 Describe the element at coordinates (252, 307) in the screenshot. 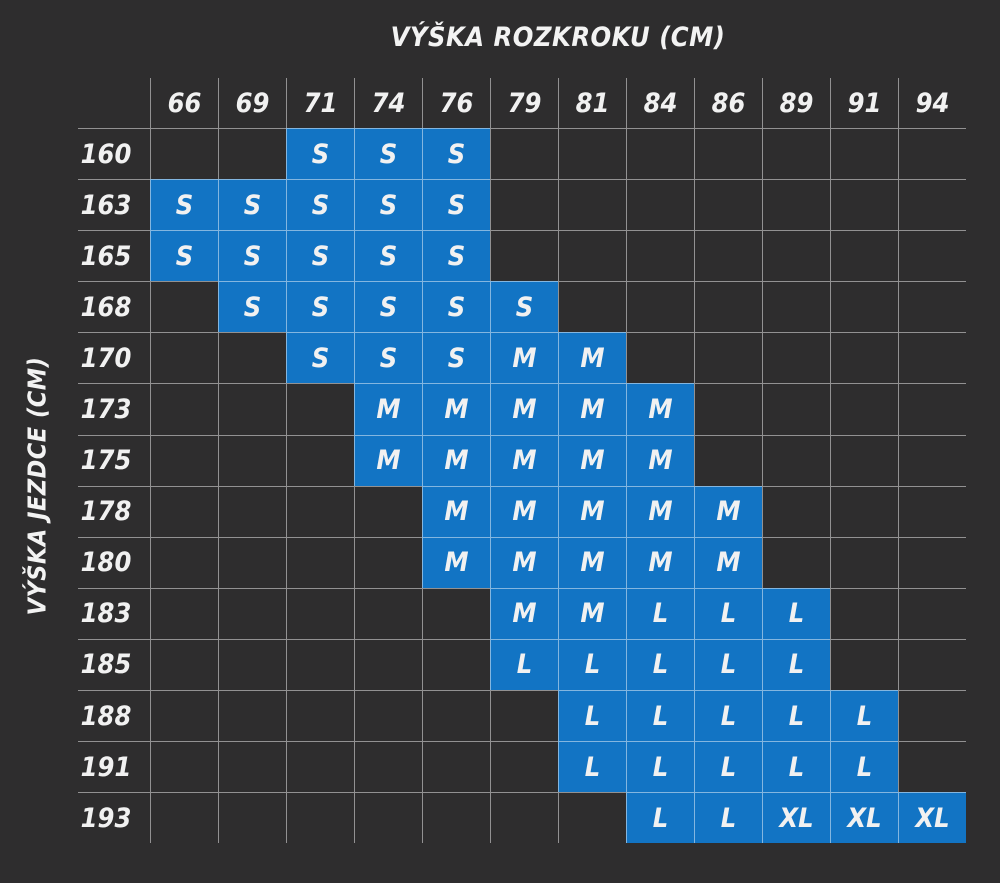

I see `cell-168-69: S` at that location.